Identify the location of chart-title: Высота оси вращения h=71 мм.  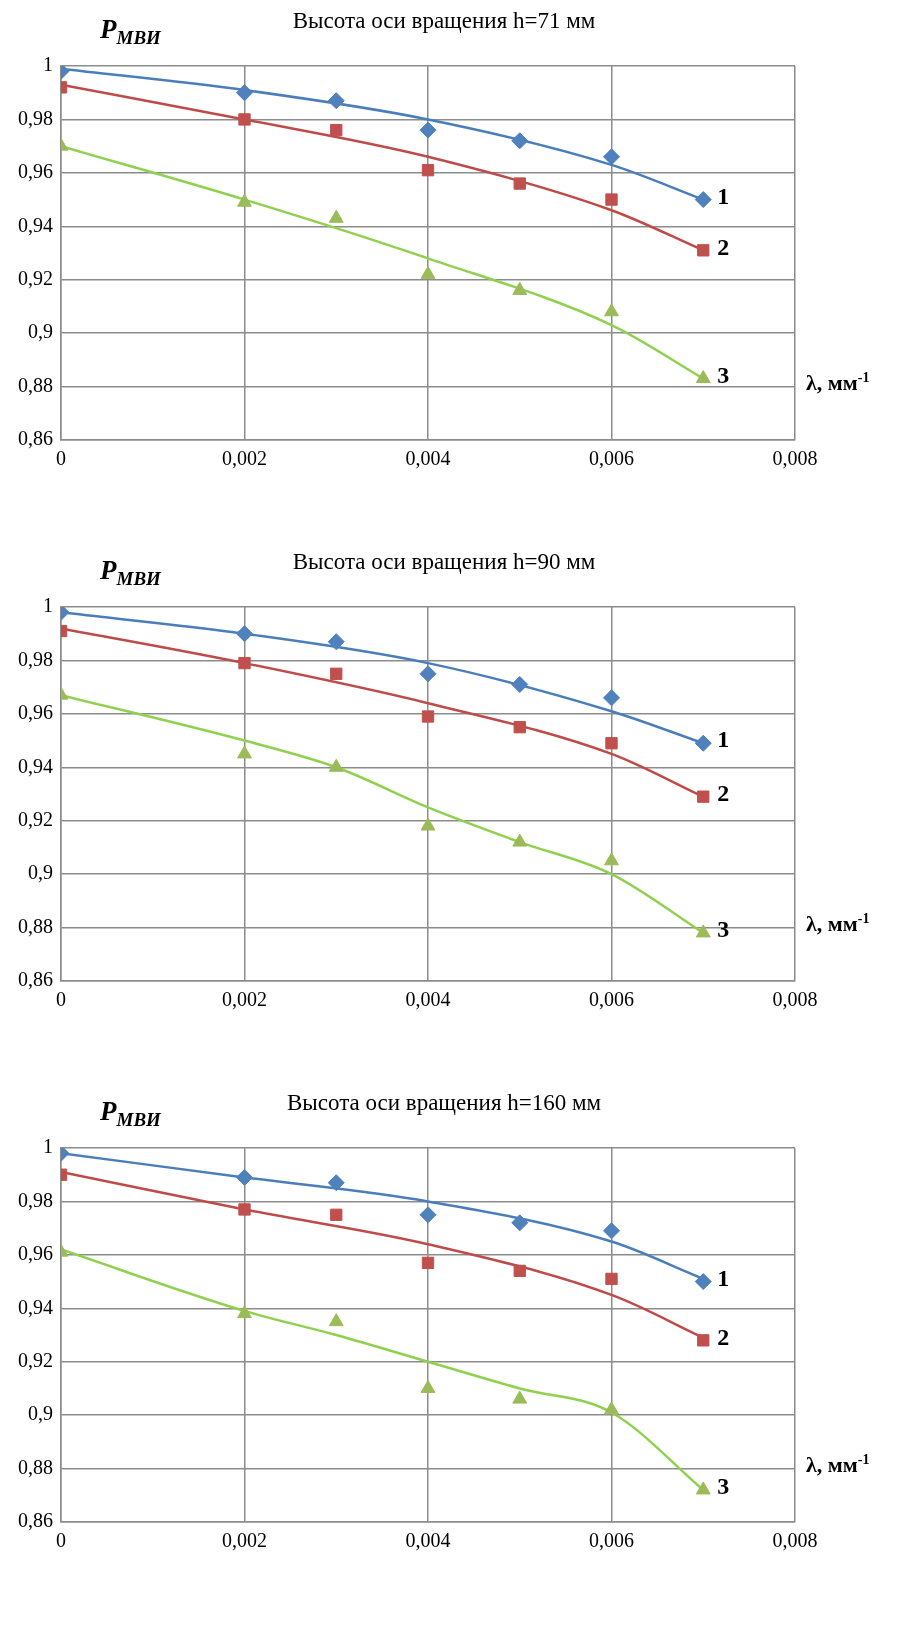
(444, 20).